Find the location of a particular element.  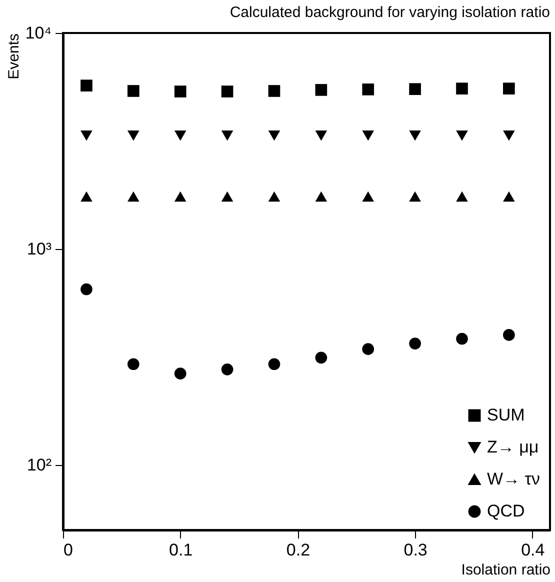

x-tick-label: 0.1 is located at coordinates (181, 550).